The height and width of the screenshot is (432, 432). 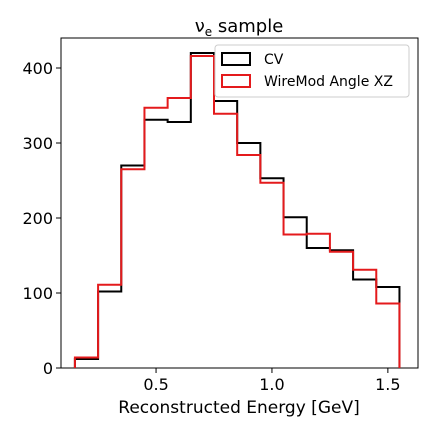 I want to click on legend-box, so click(x=312, y=71).